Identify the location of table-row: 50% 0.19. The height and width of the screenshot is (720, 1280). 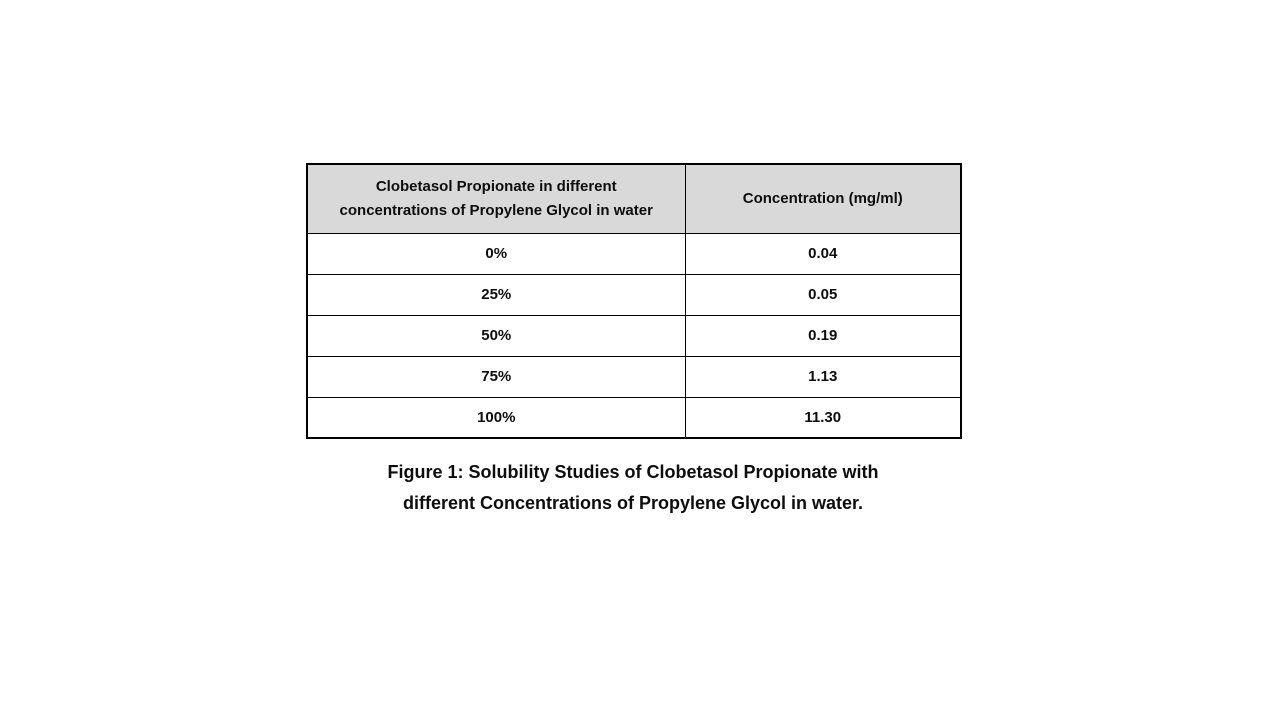
(634, 335).